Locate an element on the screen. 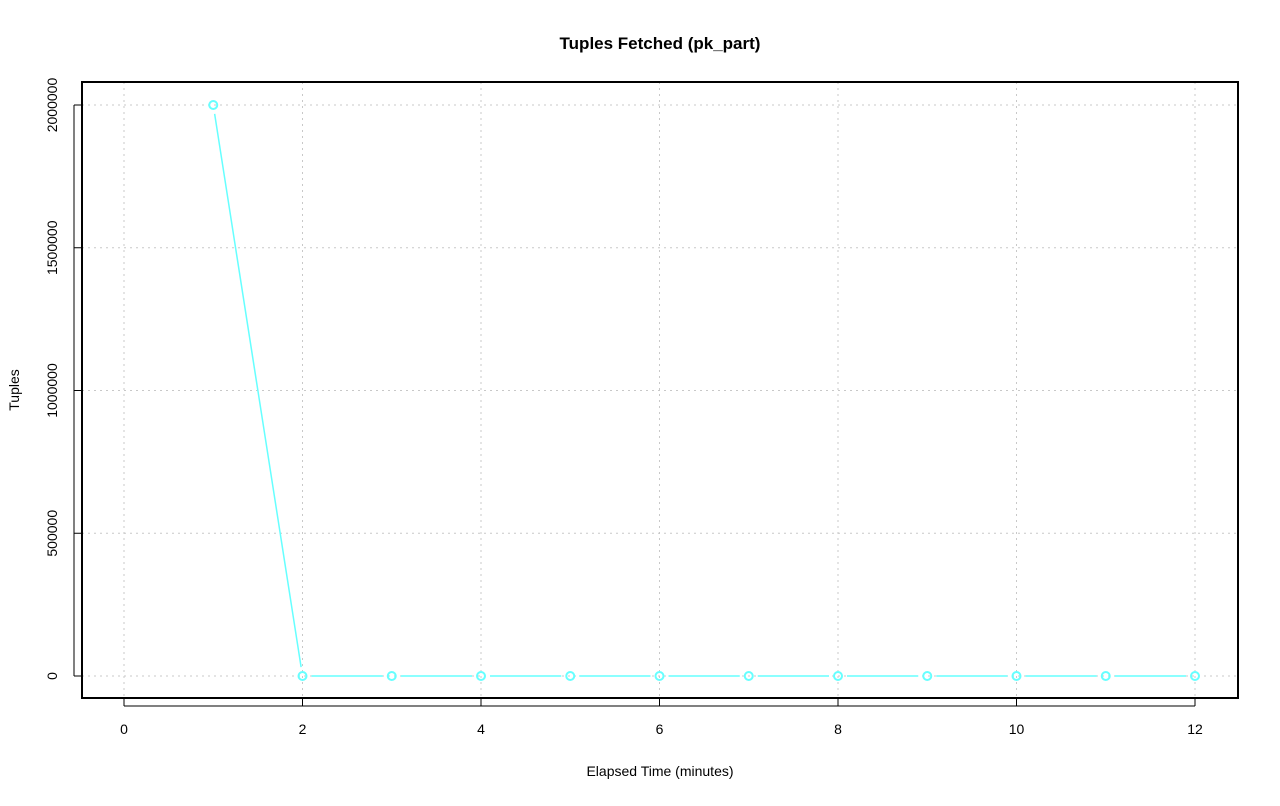  y-tick-label: 1000000 is located at coordinates (52, 390).